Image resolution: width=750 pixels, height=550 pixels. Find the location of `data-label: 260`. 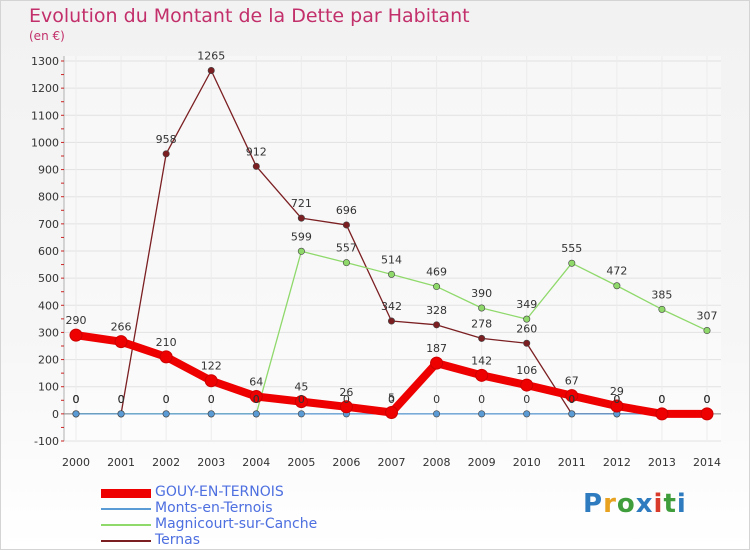

data-label: 260 is located at coordinates (526, 328).